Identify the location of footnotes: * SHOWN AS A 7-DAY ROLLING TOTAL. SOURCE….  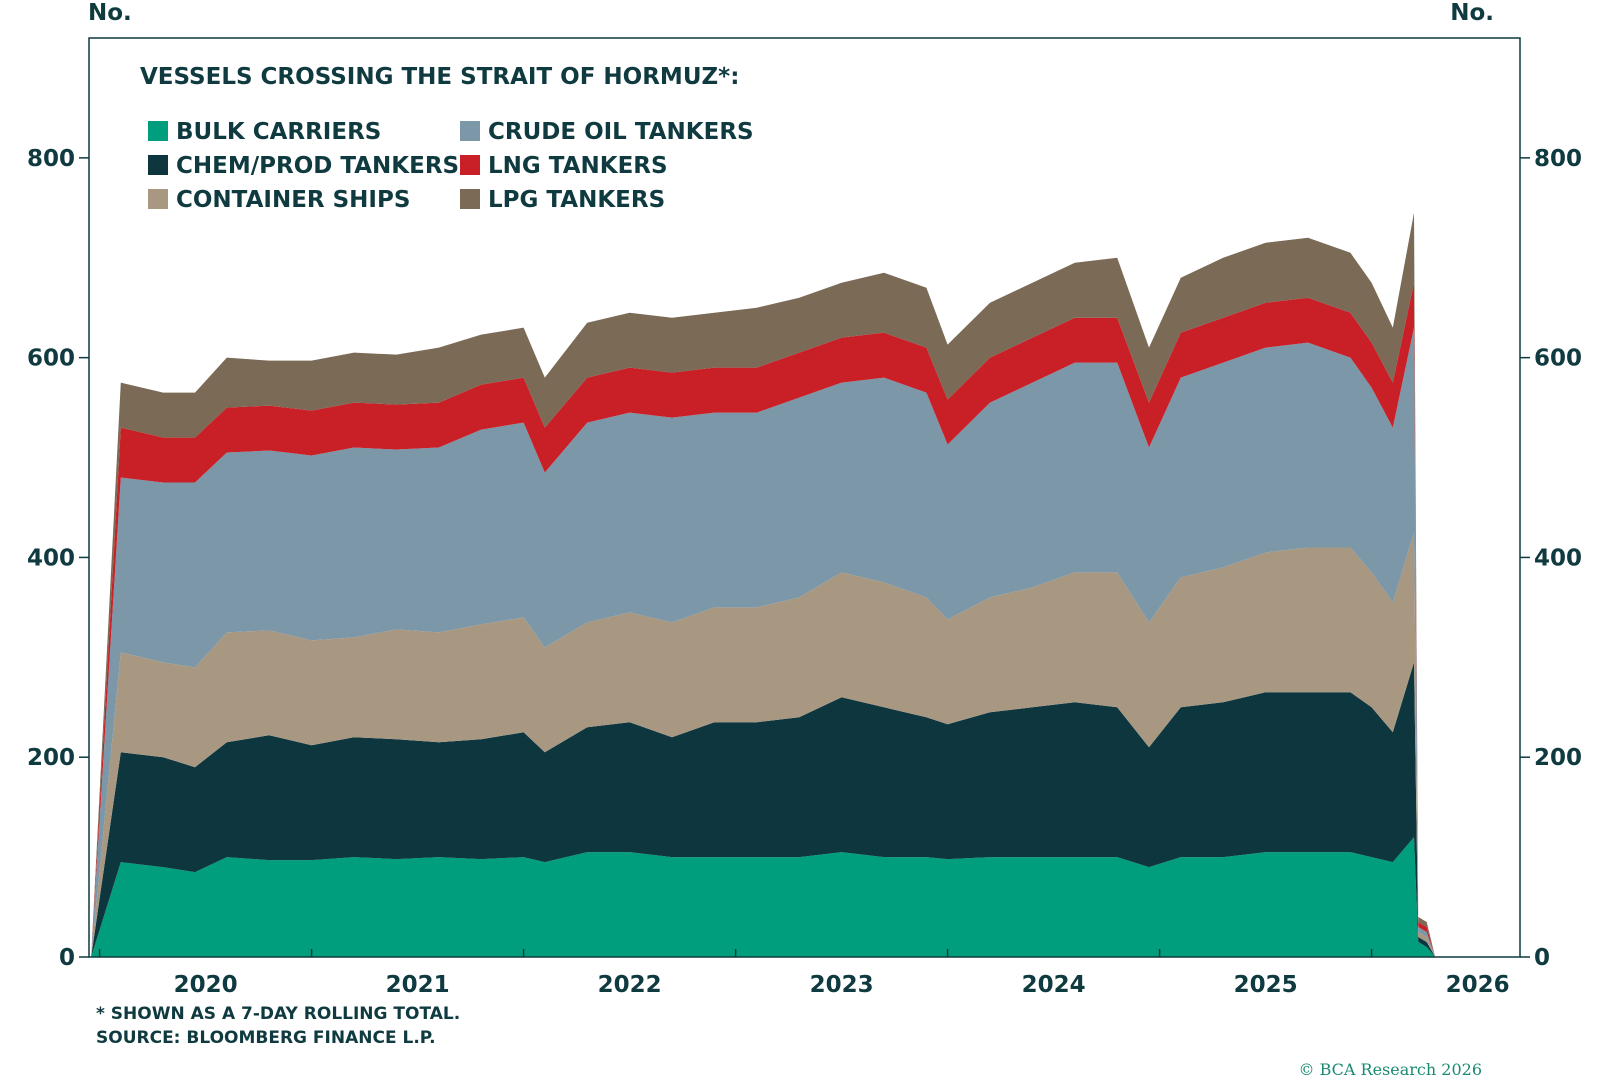
(278, 1026).